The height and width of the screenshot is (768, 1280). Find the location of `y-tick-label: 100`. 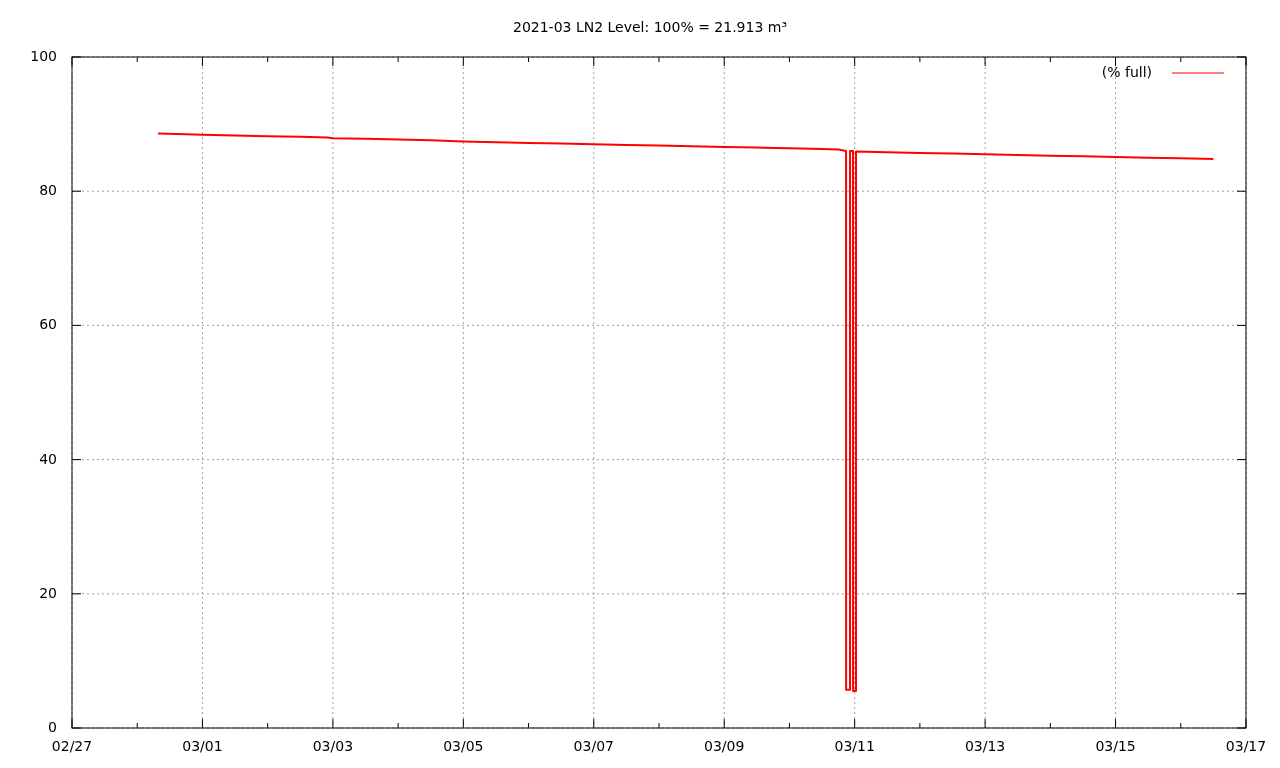

y-tick-label: 100 is located at coordinates (43, 56).